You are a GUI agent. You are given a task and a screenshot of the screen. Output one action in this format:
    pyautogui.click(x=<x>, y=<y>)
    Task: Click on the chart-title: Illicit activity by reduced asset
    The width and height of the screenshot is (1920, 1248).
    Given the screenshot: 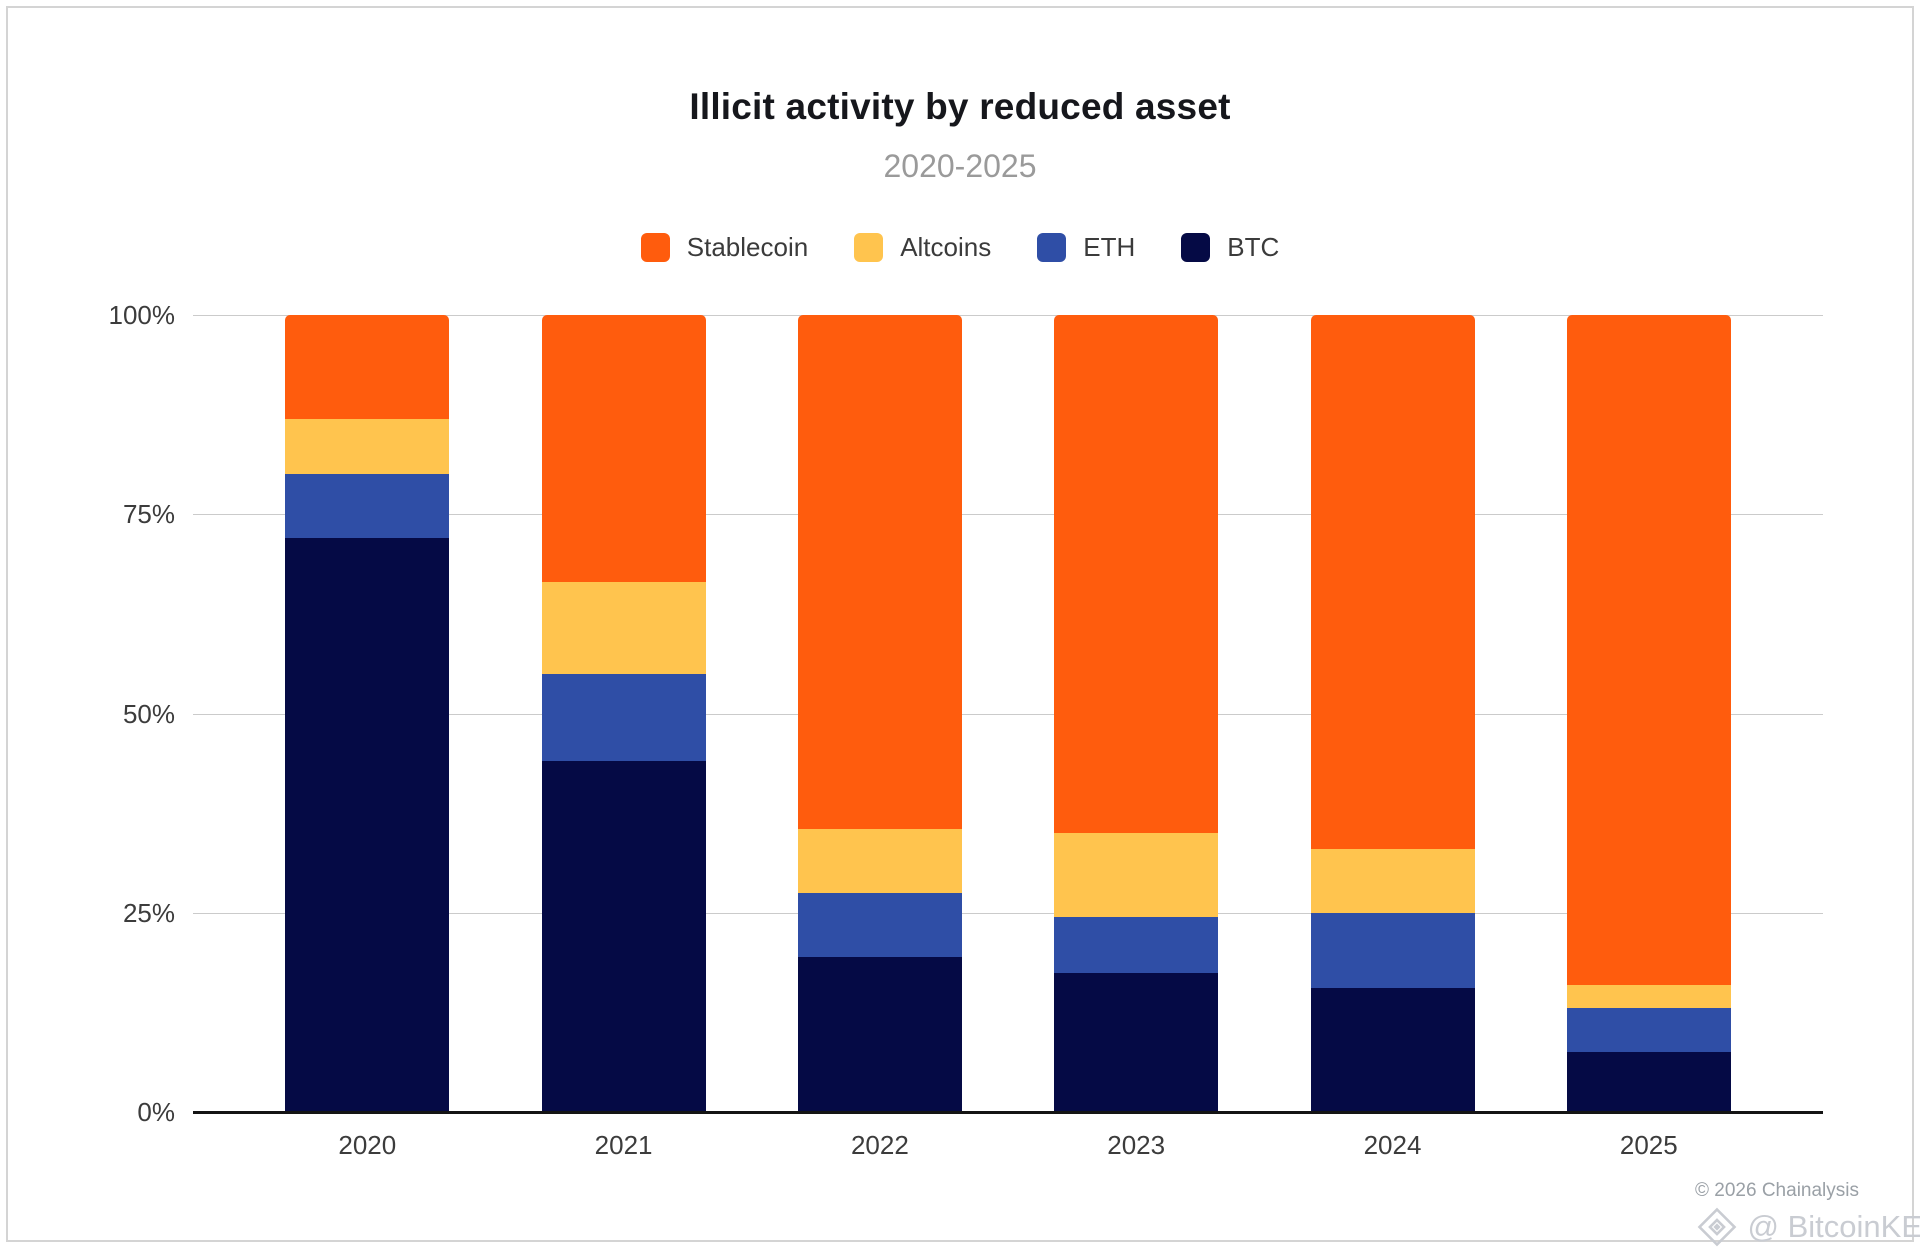 What is the action you would take?
    pyautogui.click(x=960, y=106)
    